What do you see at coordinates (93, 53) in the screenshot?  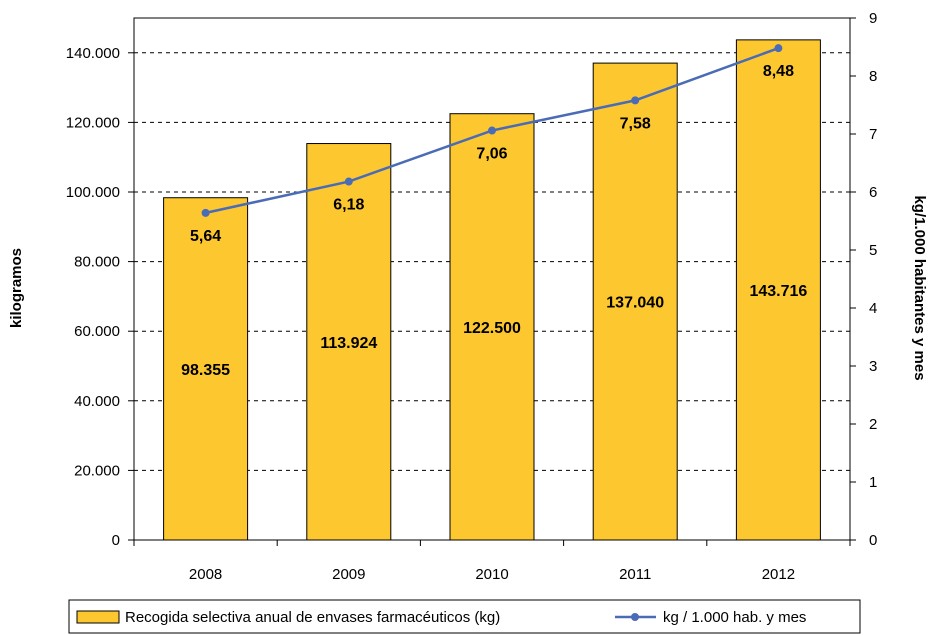 I see `left-axis-tick-label: 140.000` at bounding box center [93, 53].